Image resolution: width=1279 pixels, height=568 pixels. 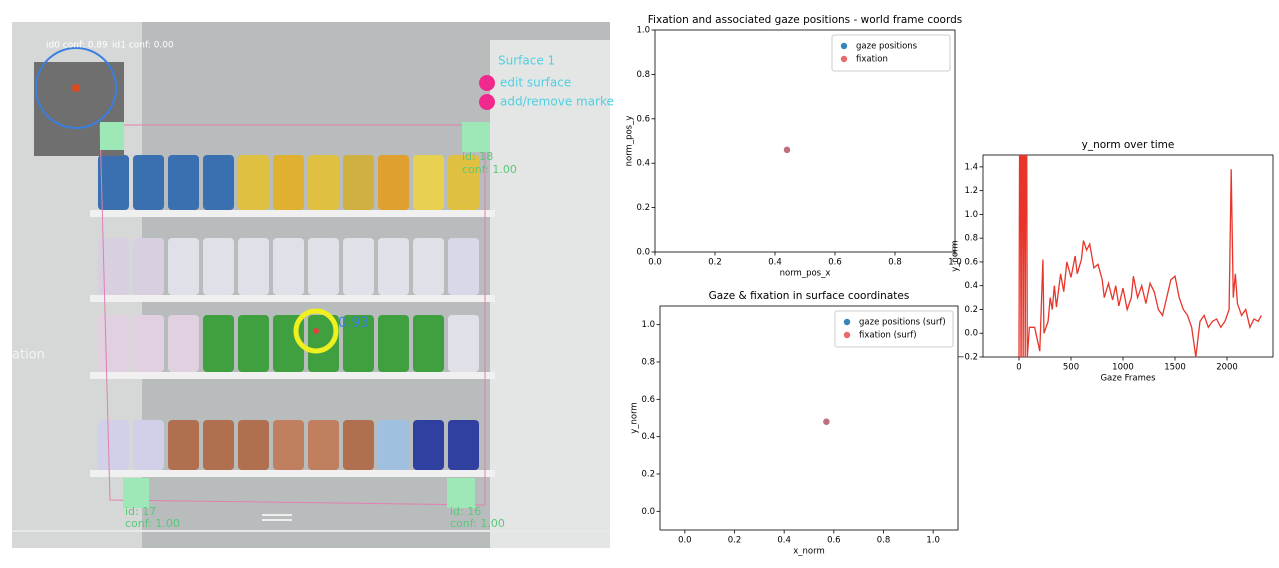 What do you see at coordinates (872, 60) in the screenshot?
I see `legend-label: fixation` at bounding box center [872, 60].